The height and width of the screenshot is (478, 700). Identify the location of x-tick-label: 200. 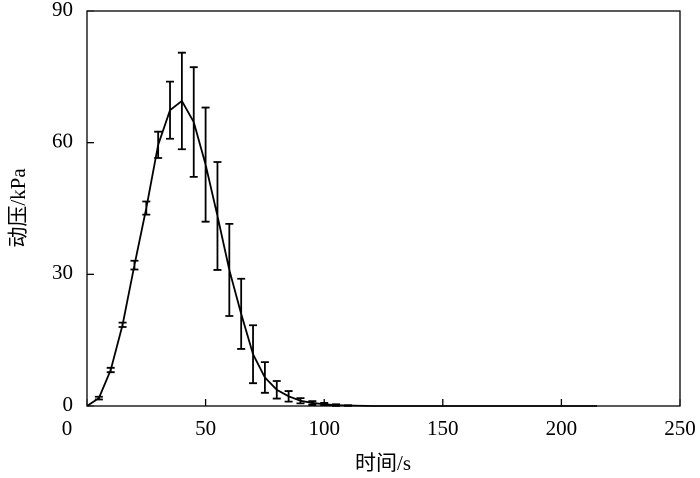
(562, 428).